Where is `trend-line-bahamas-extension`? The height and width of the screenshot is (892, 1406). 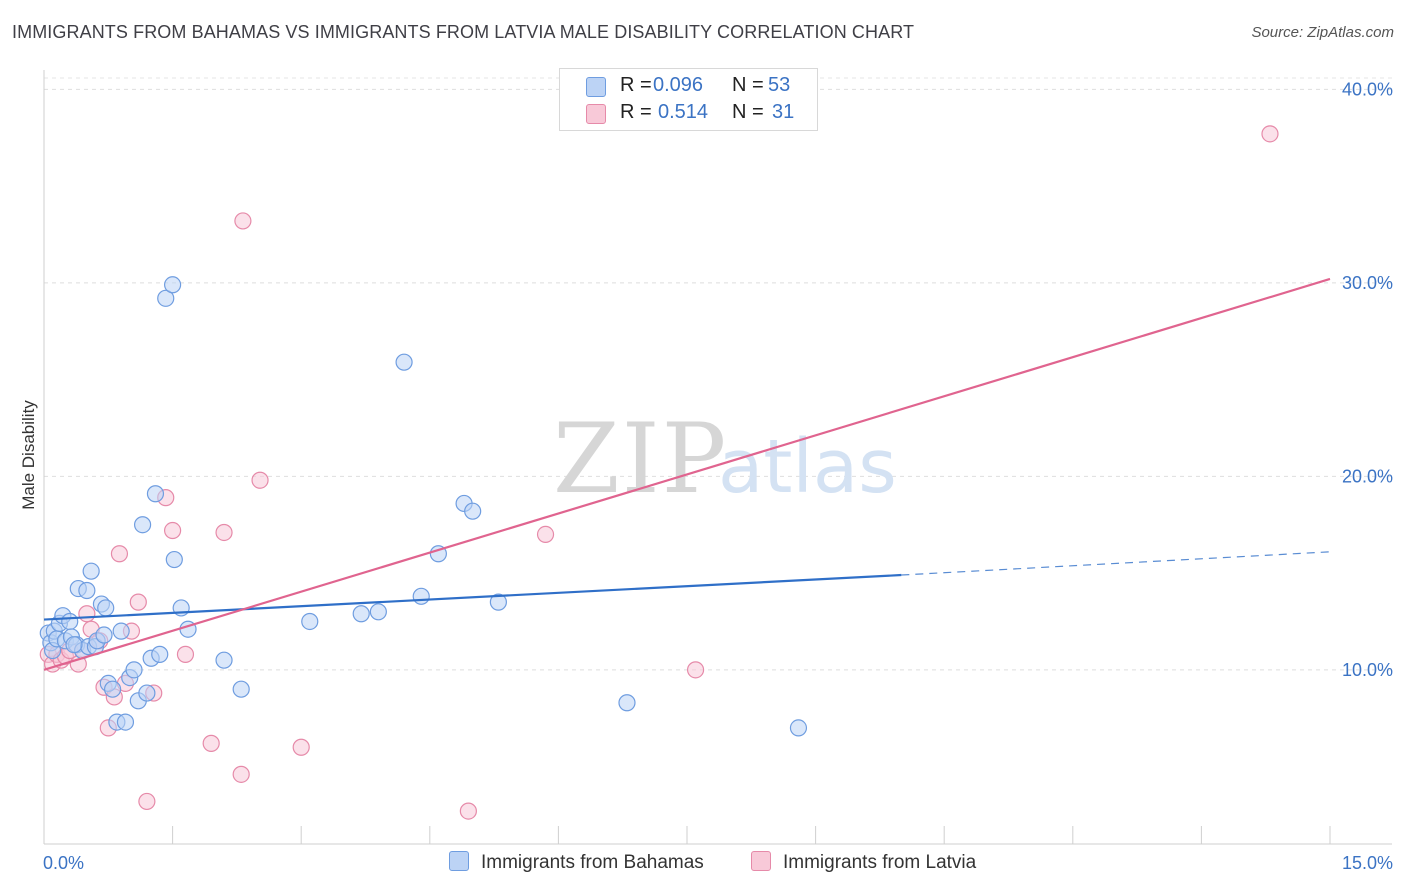 trend-line-bahamas-extension is located at coordinates (1116, 563).